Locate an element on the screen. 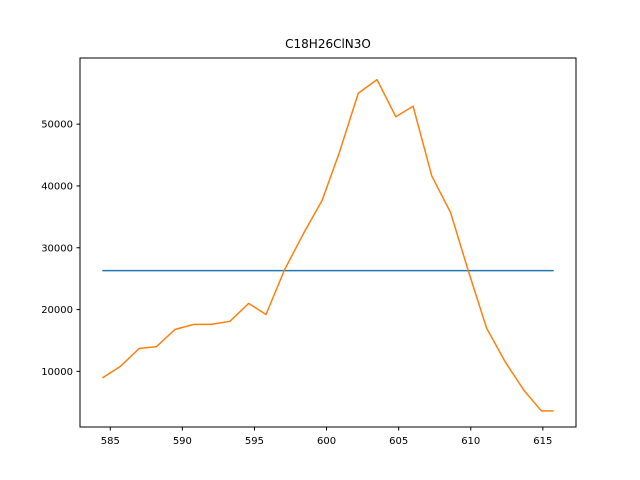 This screenshot has height=480, width=640. y-tick-label: 40000 is located at coordinates (57, 186).